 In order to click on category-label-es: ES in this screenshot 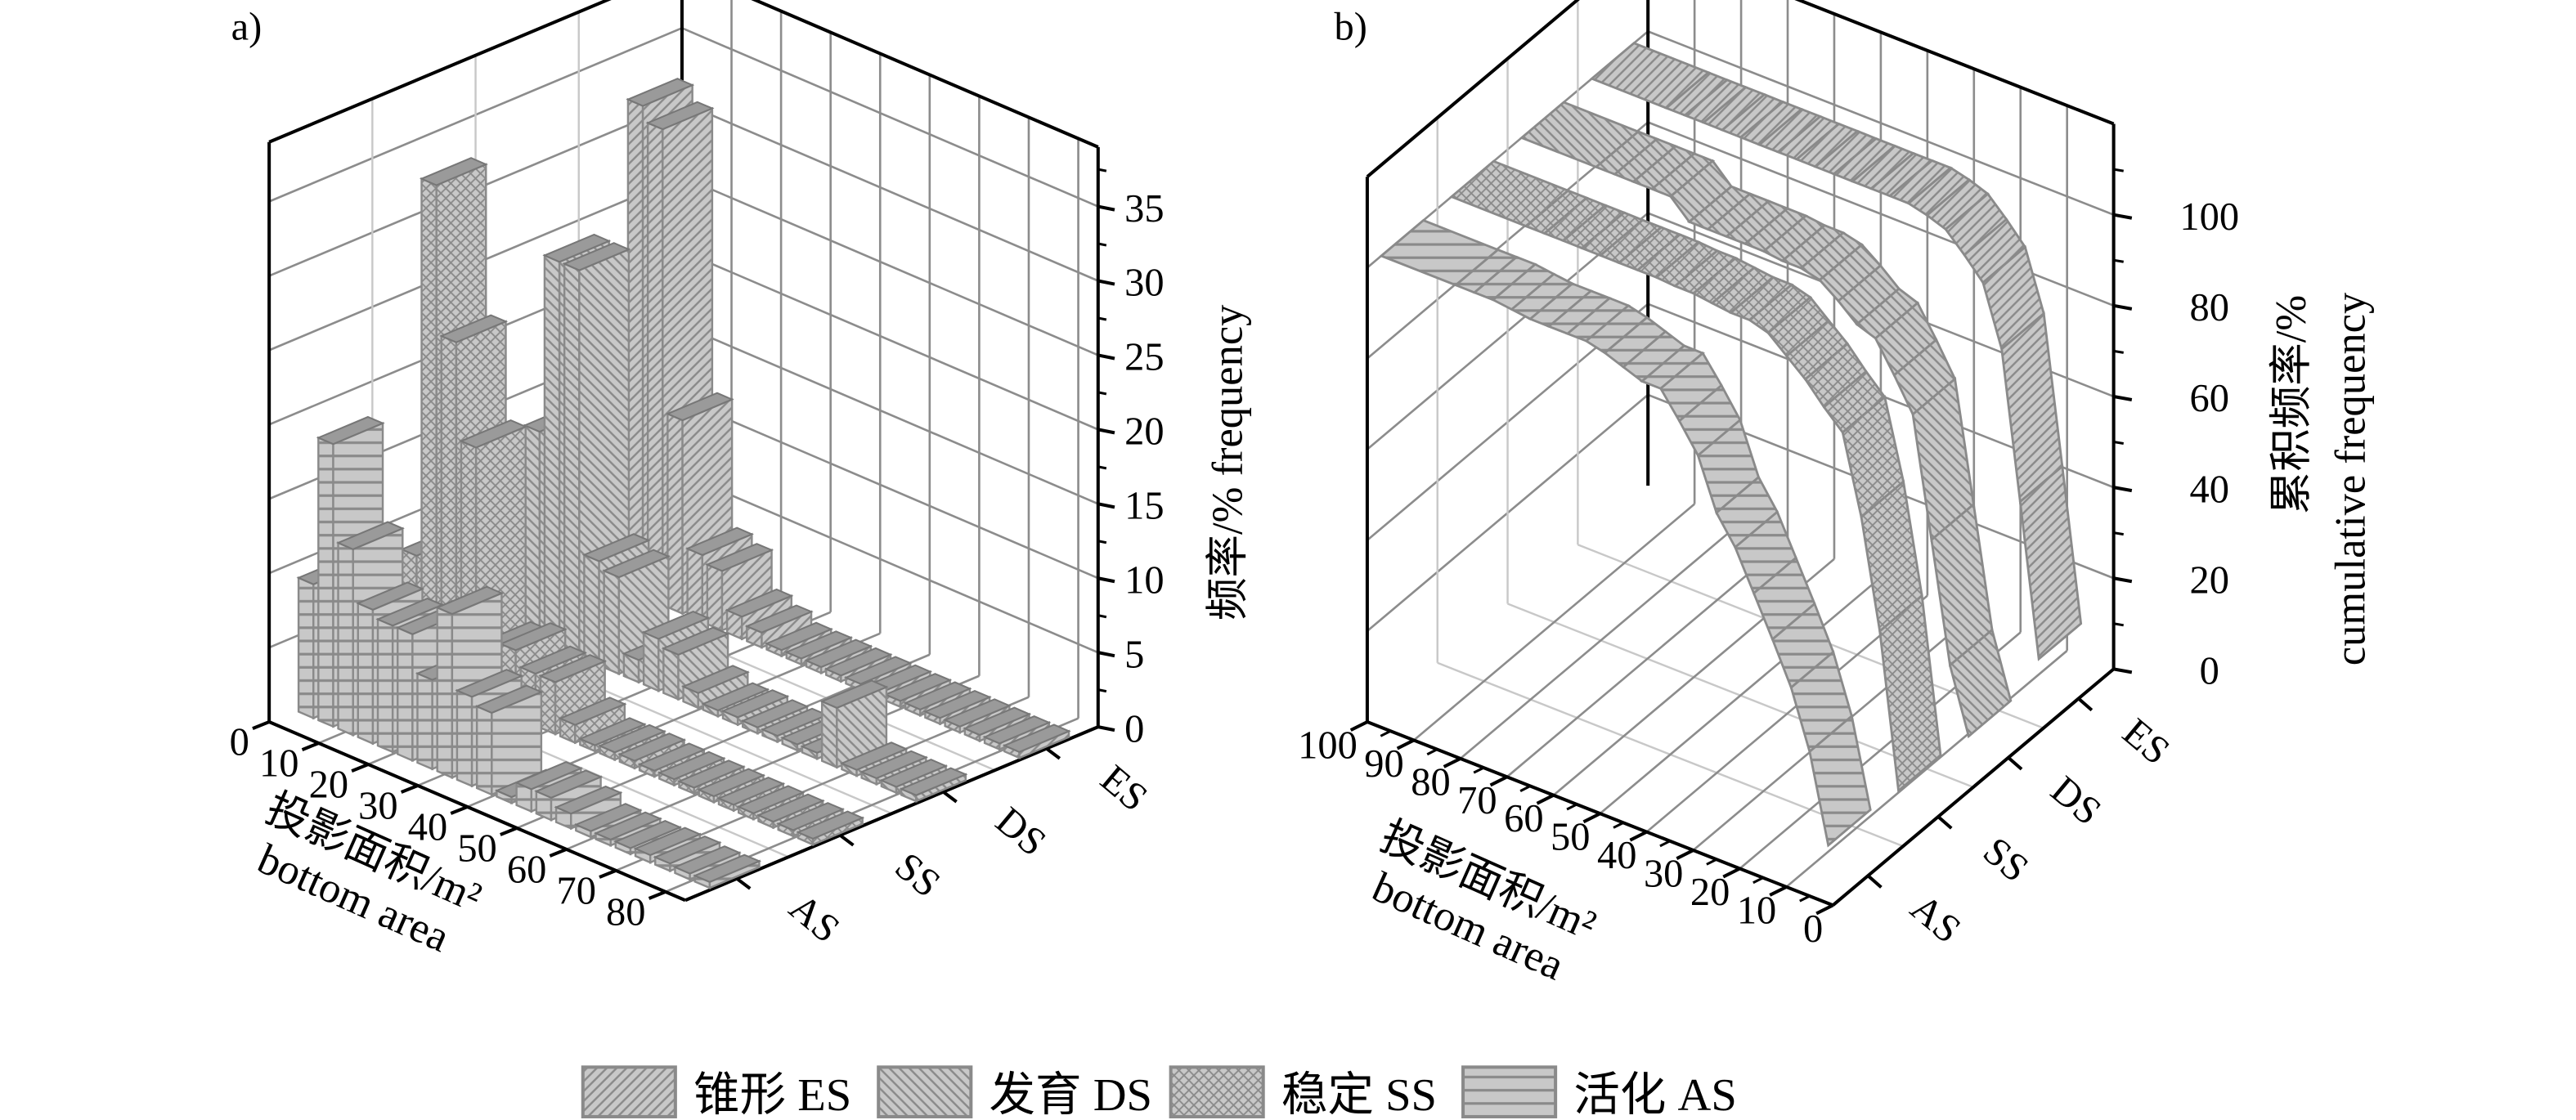, I will do `click(1124, 788)`.